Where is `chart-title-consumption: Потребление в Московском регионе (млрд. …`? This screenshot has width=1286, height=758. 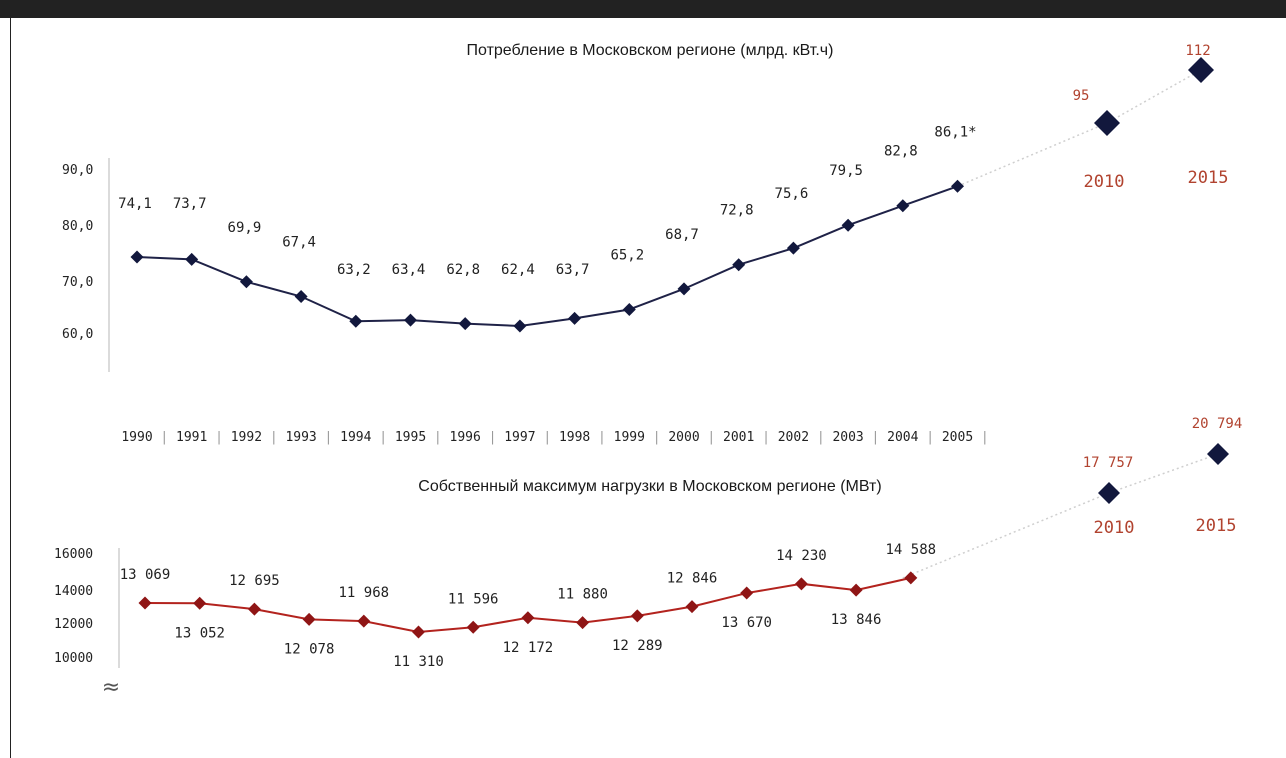 chart-title-consumption: Потребление в Московском регионе (млрд. … is located at coordinates (650, 50).